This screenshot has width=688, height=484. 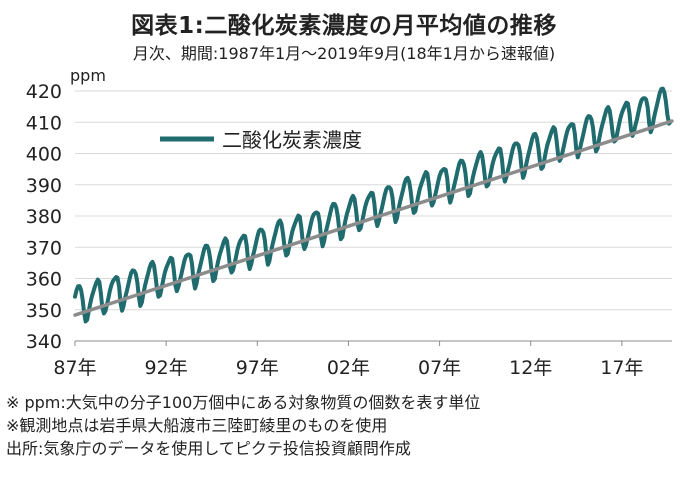 I want to click on x-tick-label: 17年, so click(x=621, y=368).